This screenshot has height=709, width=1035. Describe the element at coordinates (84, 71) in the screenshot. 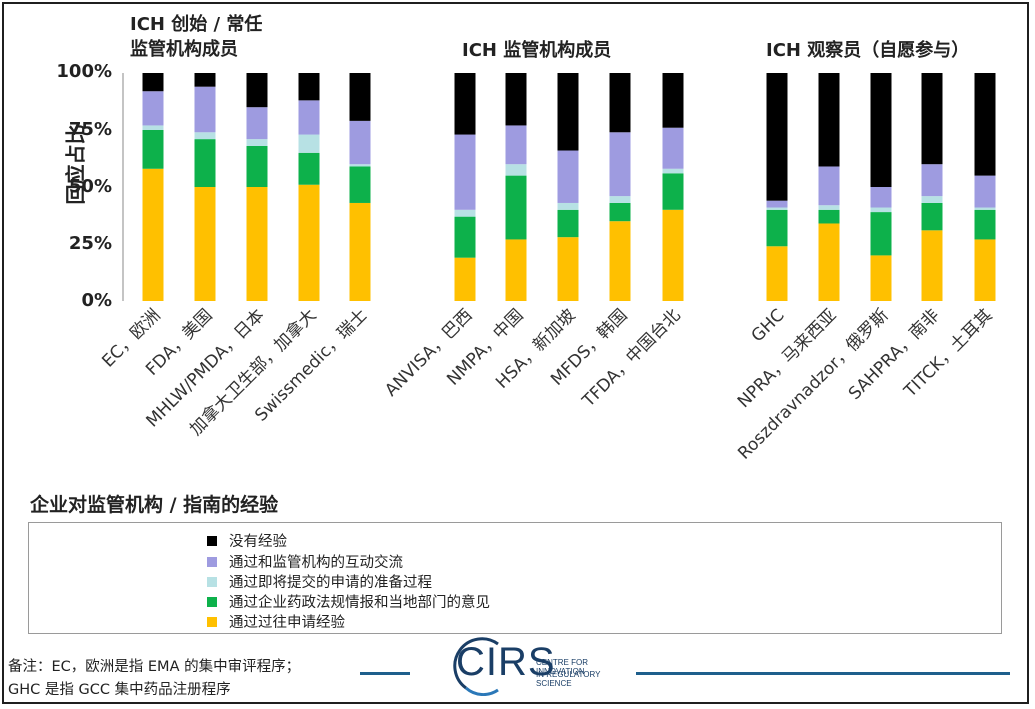

I see `y-tick-100: 100%` at that location.